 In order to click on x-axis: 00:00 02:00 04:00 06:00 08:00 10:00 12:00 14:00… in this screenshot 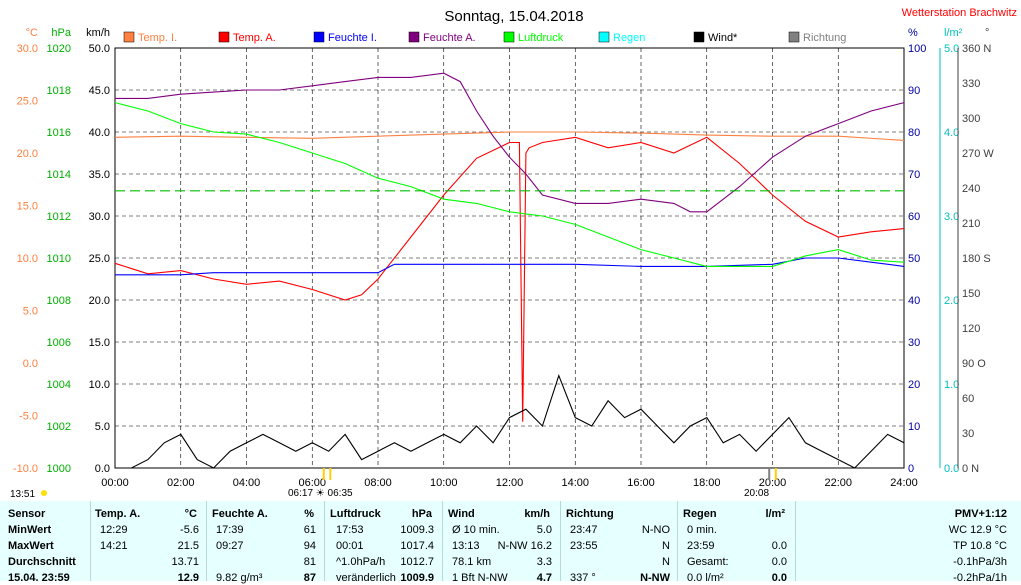, I will do `click(509, 478)`.